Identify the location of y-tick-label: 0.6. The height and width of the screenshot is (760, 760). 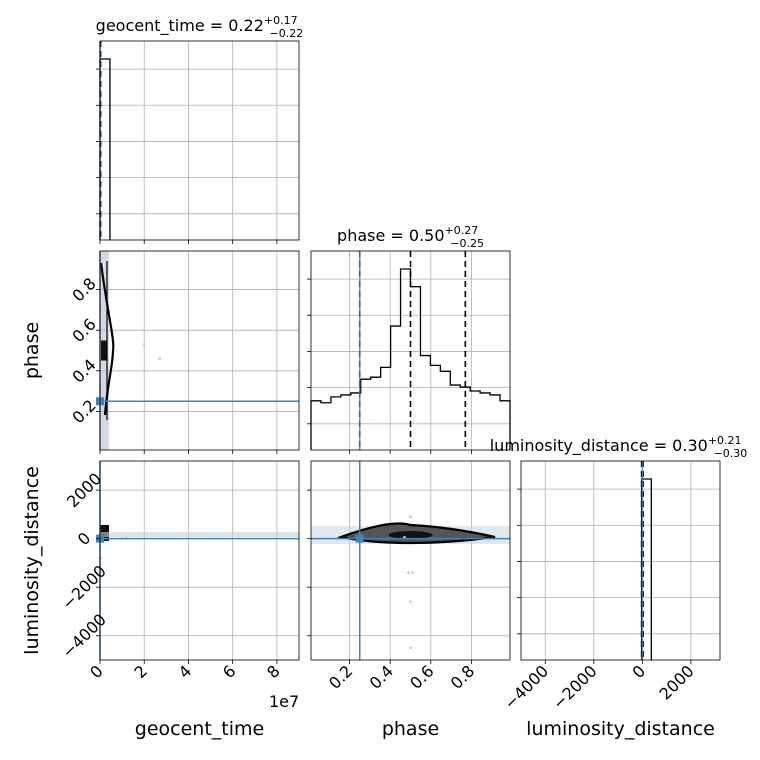
(83, 330).